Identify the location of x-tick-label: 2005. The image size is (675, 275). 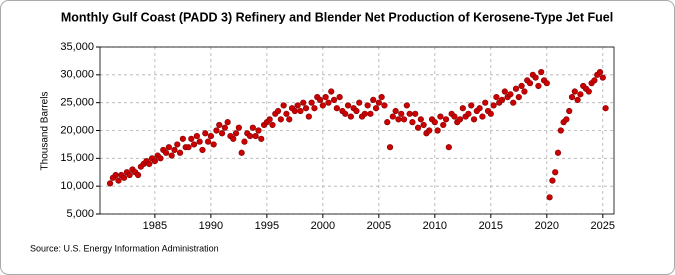
(379, 226).